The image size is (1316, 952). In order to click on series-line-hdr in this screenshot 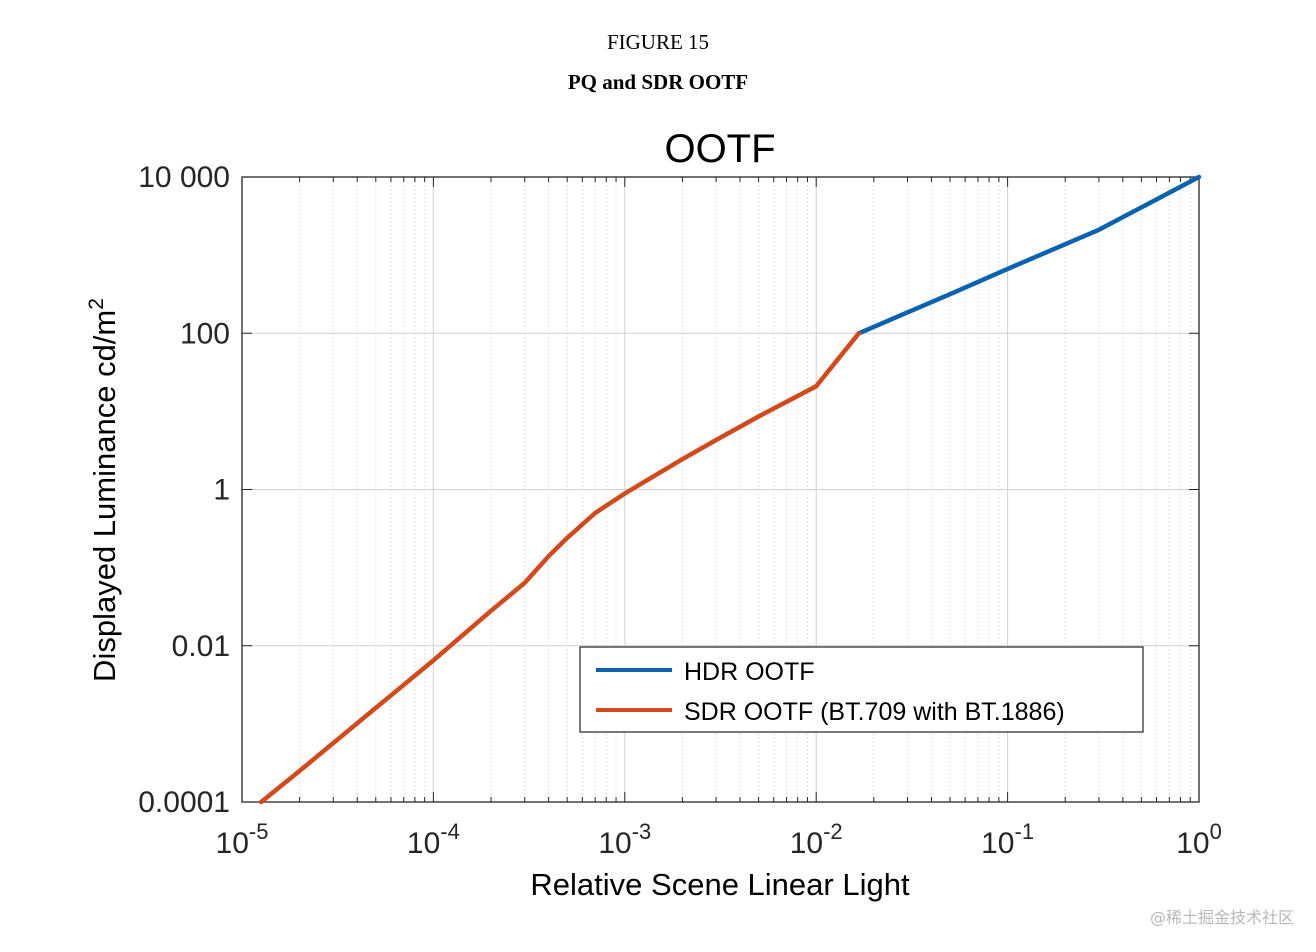, I will do `click(1029, 255)`.